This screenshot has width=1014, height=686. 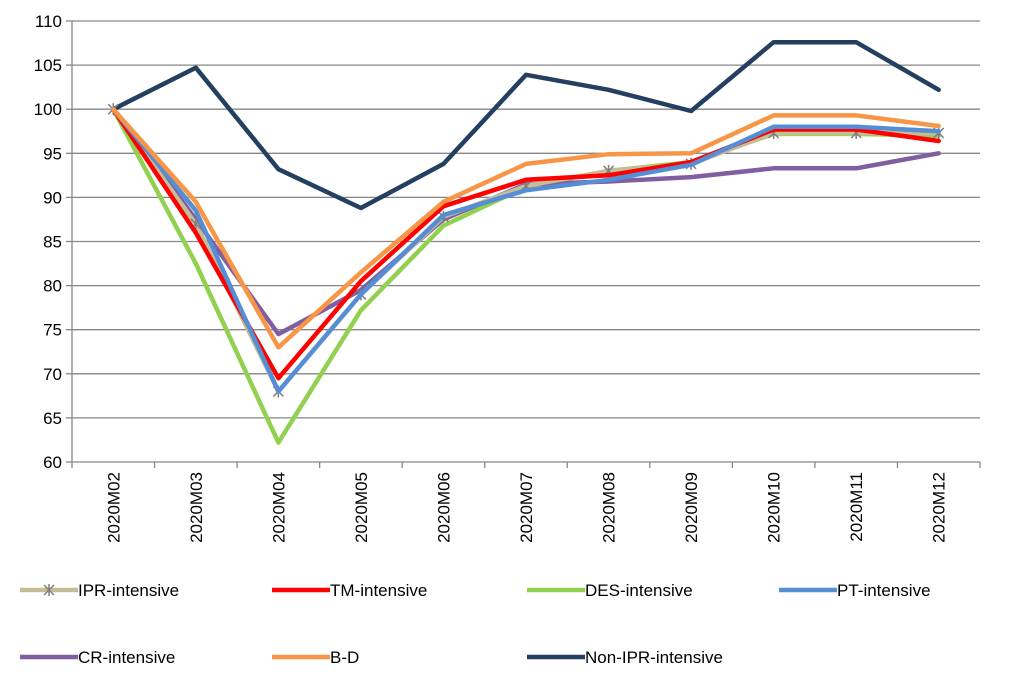 I want to click on legend-item-non-ipr-intensive: Non-IPR-intensive, so click(x=625, y=657).